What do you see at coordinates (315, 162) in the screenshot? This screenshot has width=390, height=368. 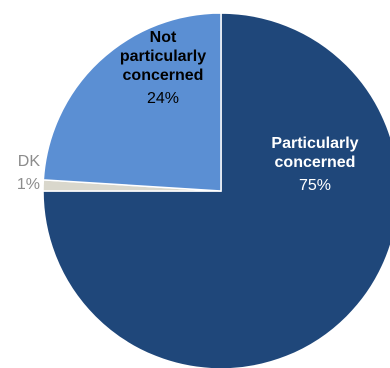 I see `slice-label-0-line-1: concerned` at bounding box center [315, 162].